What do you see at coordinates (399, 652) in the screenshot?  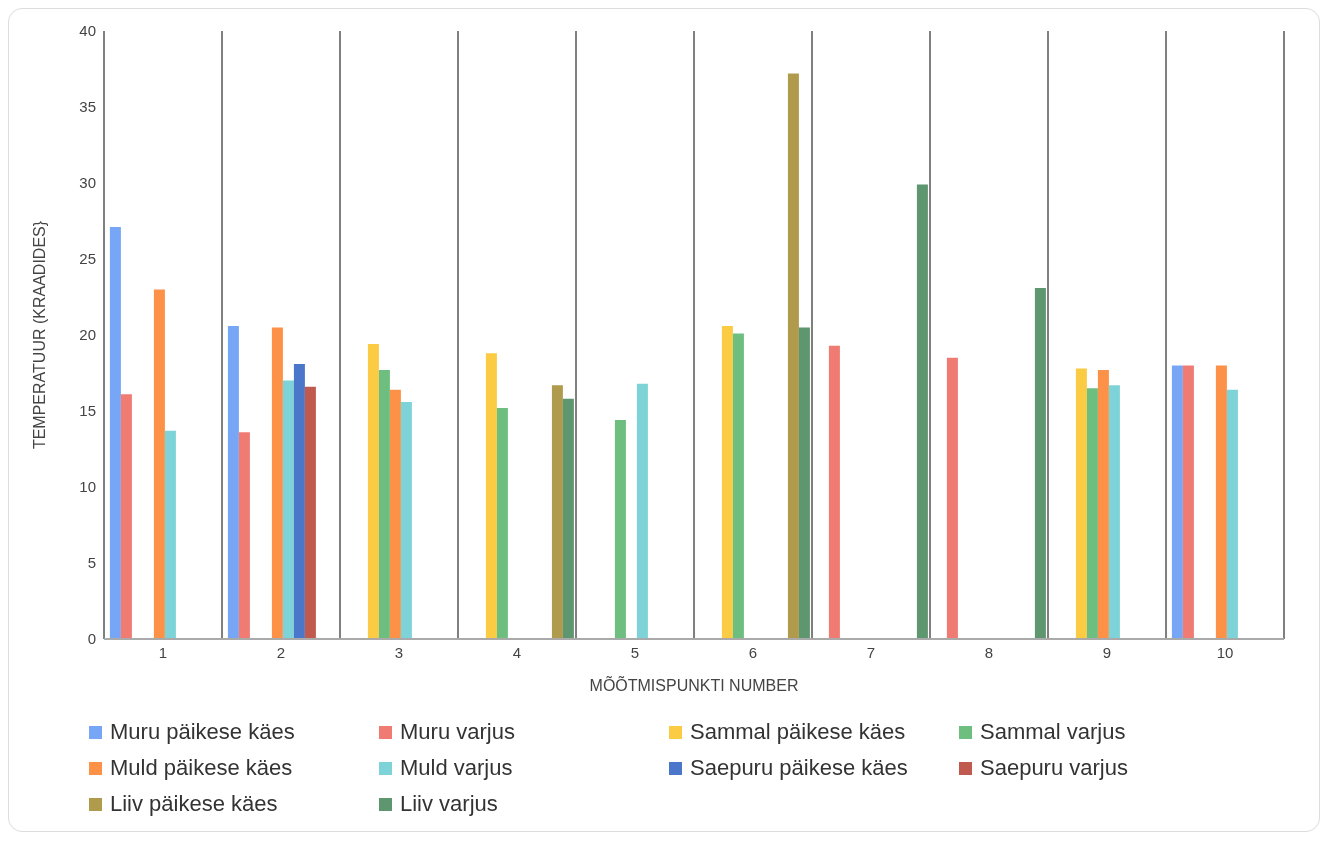 I see `x-tick-label: 3` at bounding box center [399, 652].